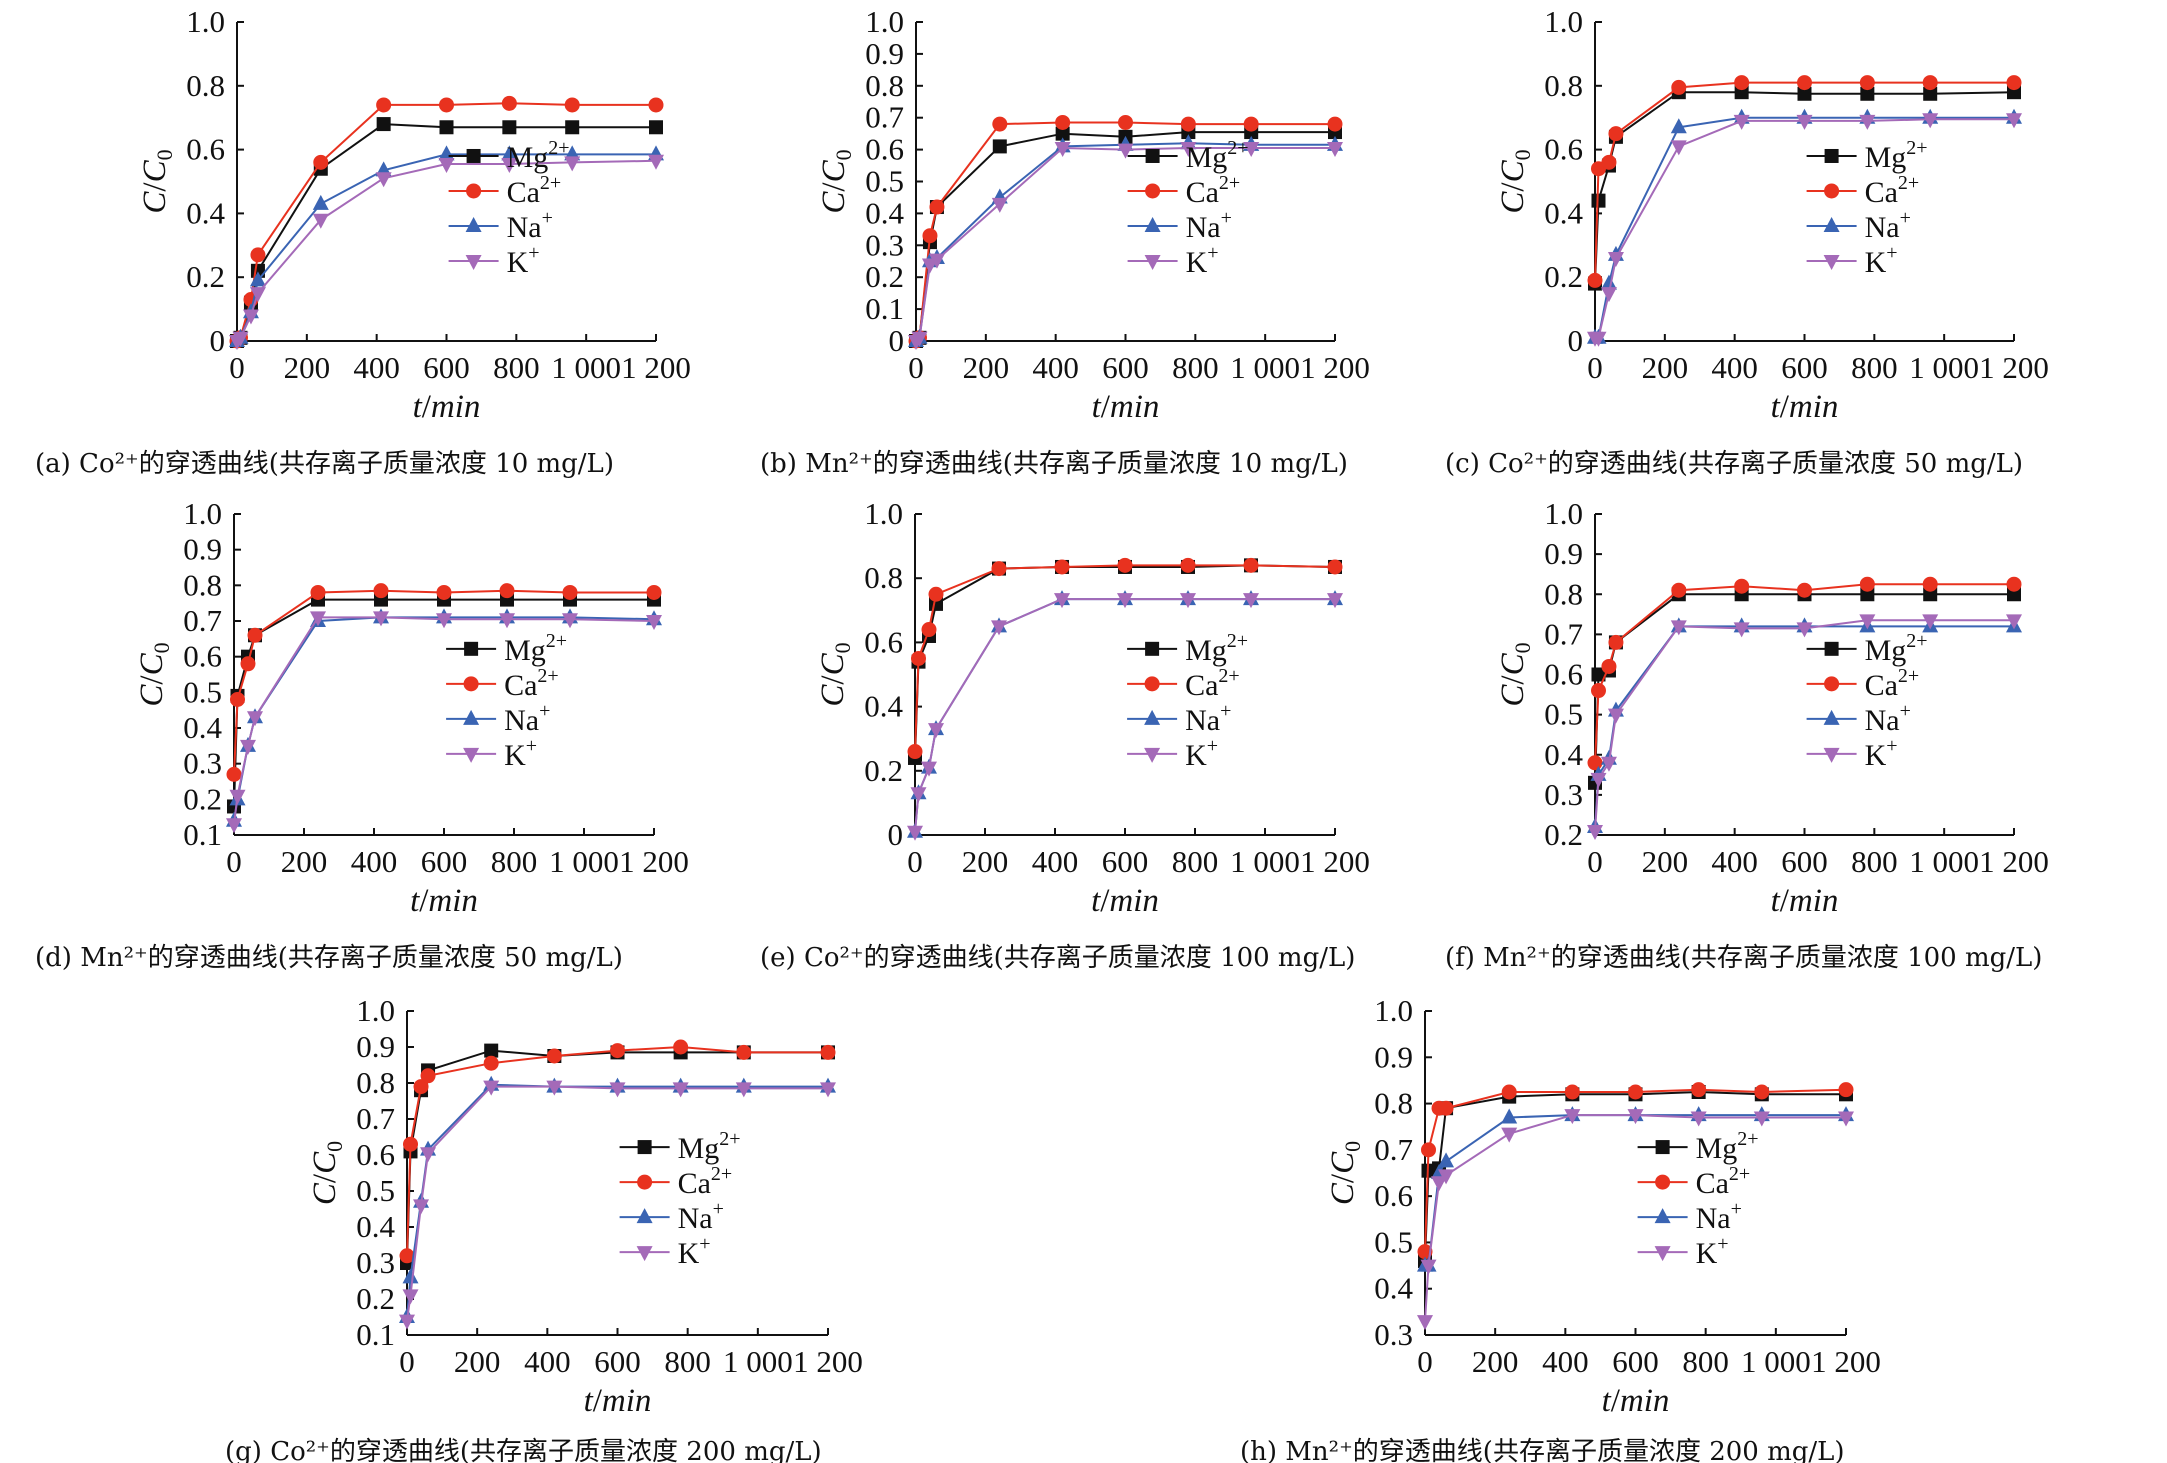  I want to click on x-tick-label: 200, so click(986, 367).